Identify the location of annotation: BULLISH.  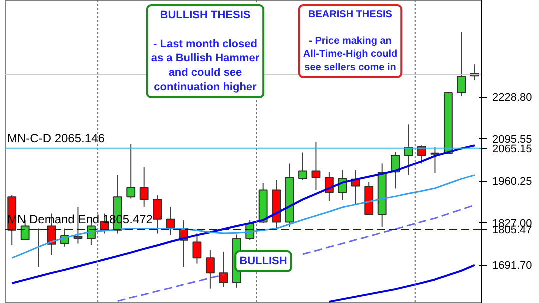
(264, 262).